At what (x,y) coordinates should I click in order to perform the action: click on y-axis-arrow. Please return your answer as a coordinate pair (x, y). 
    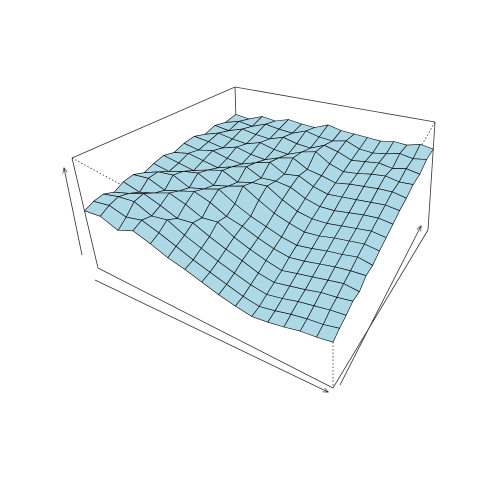
    Looking at the image, I should click on (380, 306).